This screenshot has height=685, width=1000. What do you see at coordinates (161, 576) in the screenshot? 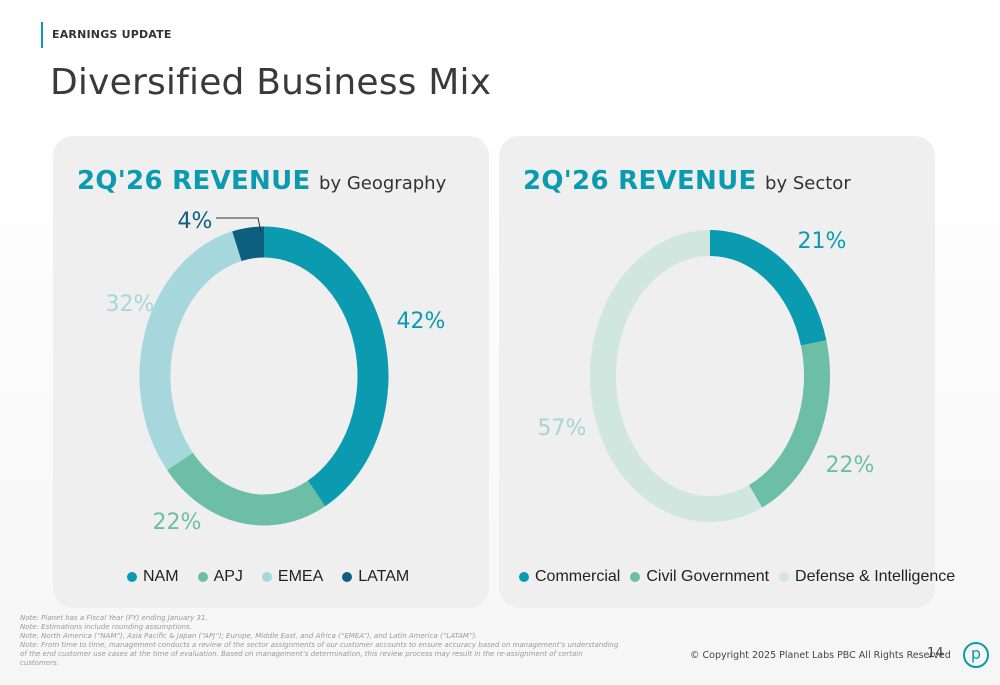
I see `legend-label: NAM` at bounding box center [161, 576].